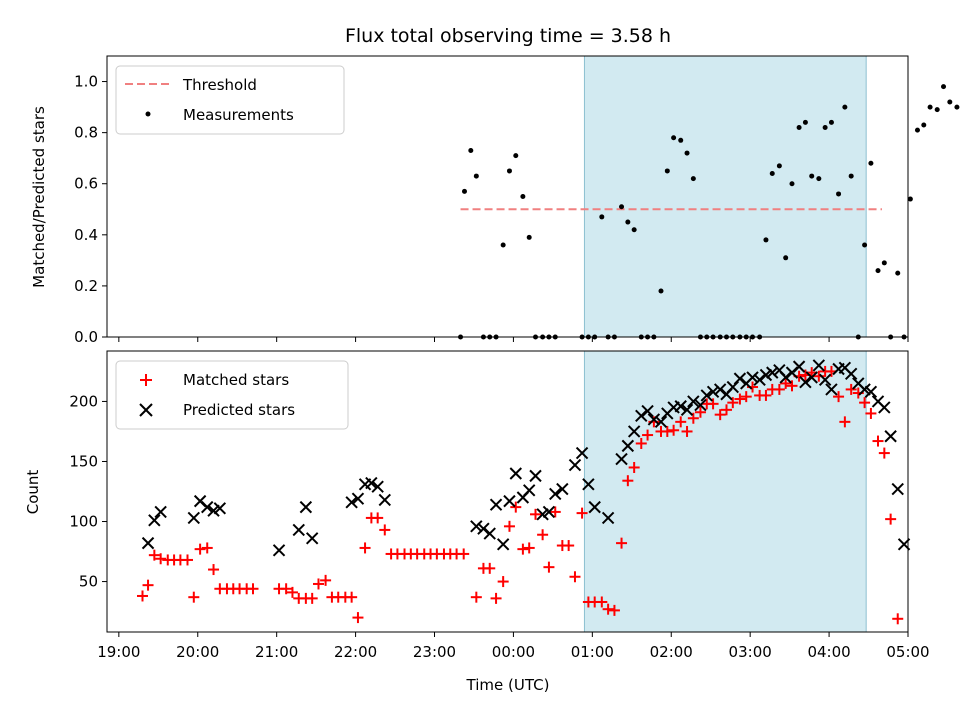 Image resolution: width=960 pixels, height=725 pixels. Describe the element at coordinates (907, 652) in the screenshot. I see `bottom-x-tick-label: 05:00` at that location.